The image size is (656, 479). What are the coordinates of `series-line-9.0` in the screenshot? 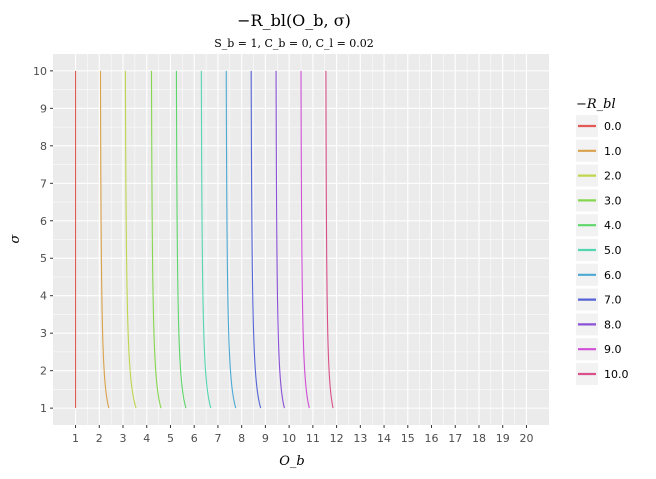 It's located at (305, 239).